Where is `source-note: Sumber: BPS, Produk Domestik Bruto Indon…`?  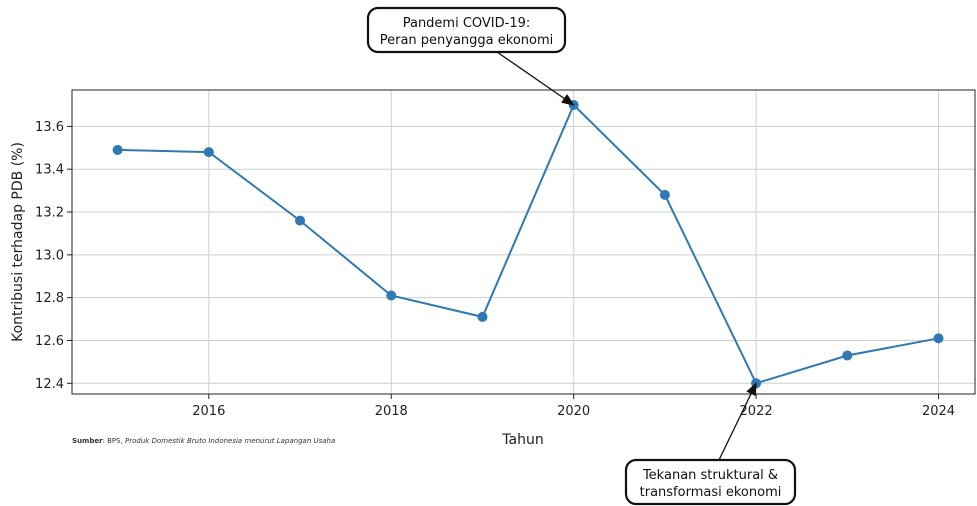
source-note: Sumber: BPS, Produk Domestik Bruto Indon… is located at coordinates (203, 441).